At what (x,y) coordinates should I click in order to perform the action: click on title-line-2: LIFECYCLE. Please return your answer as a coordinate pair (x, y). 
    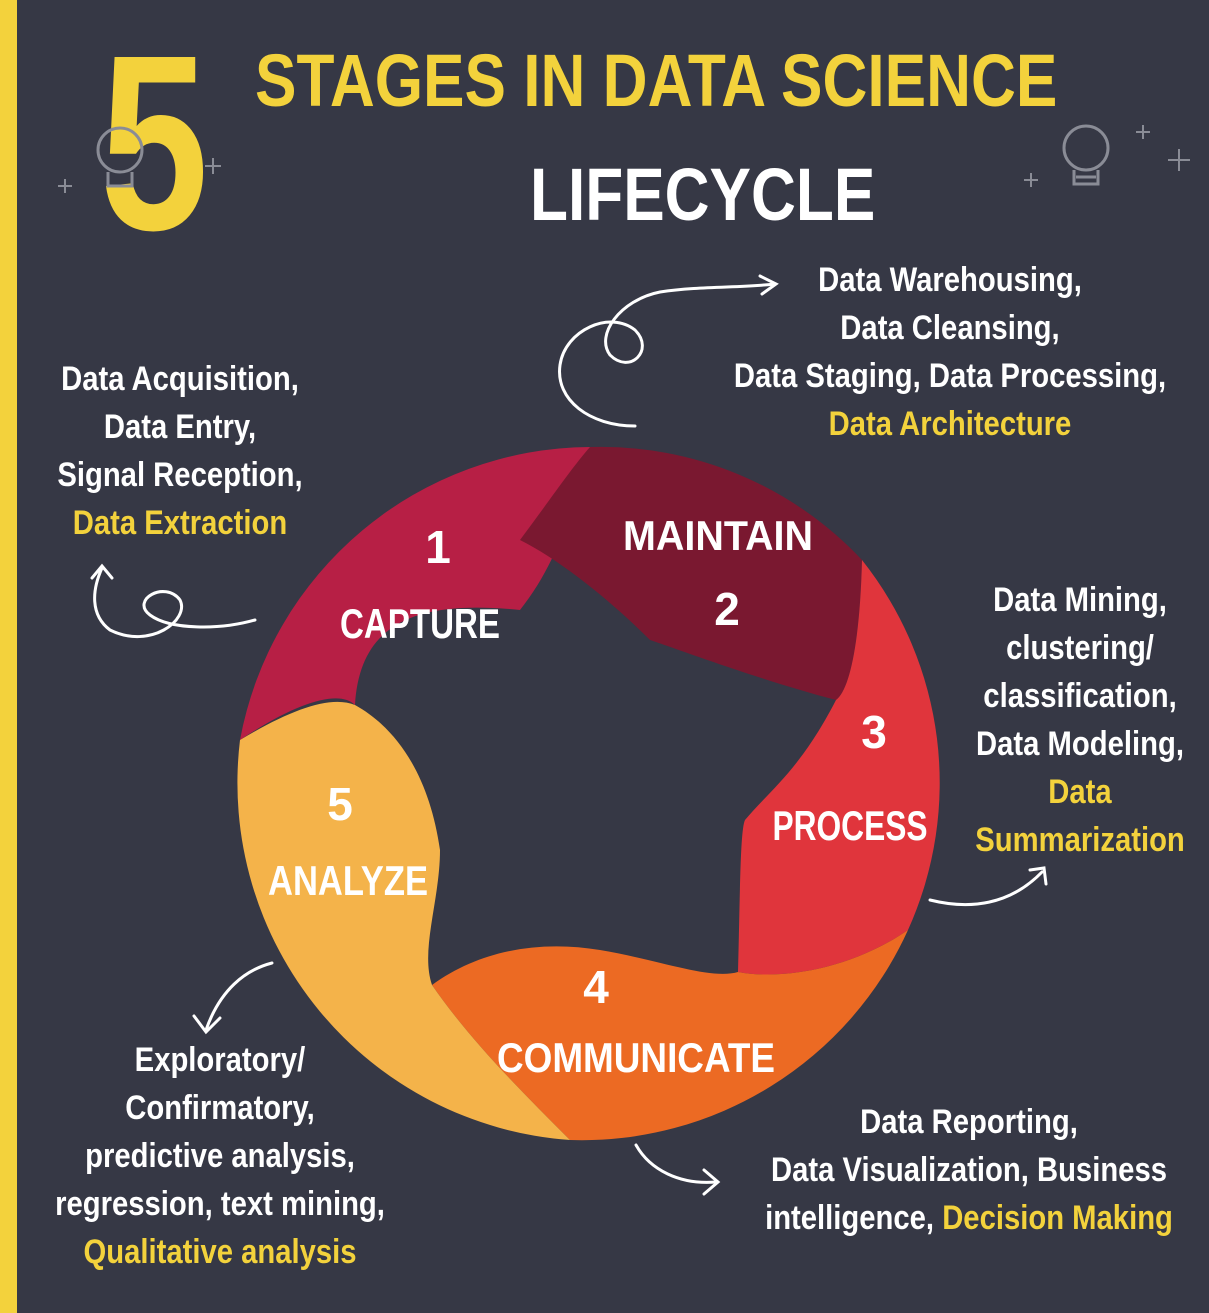
    Looking at the image, I should click on (703, 194).